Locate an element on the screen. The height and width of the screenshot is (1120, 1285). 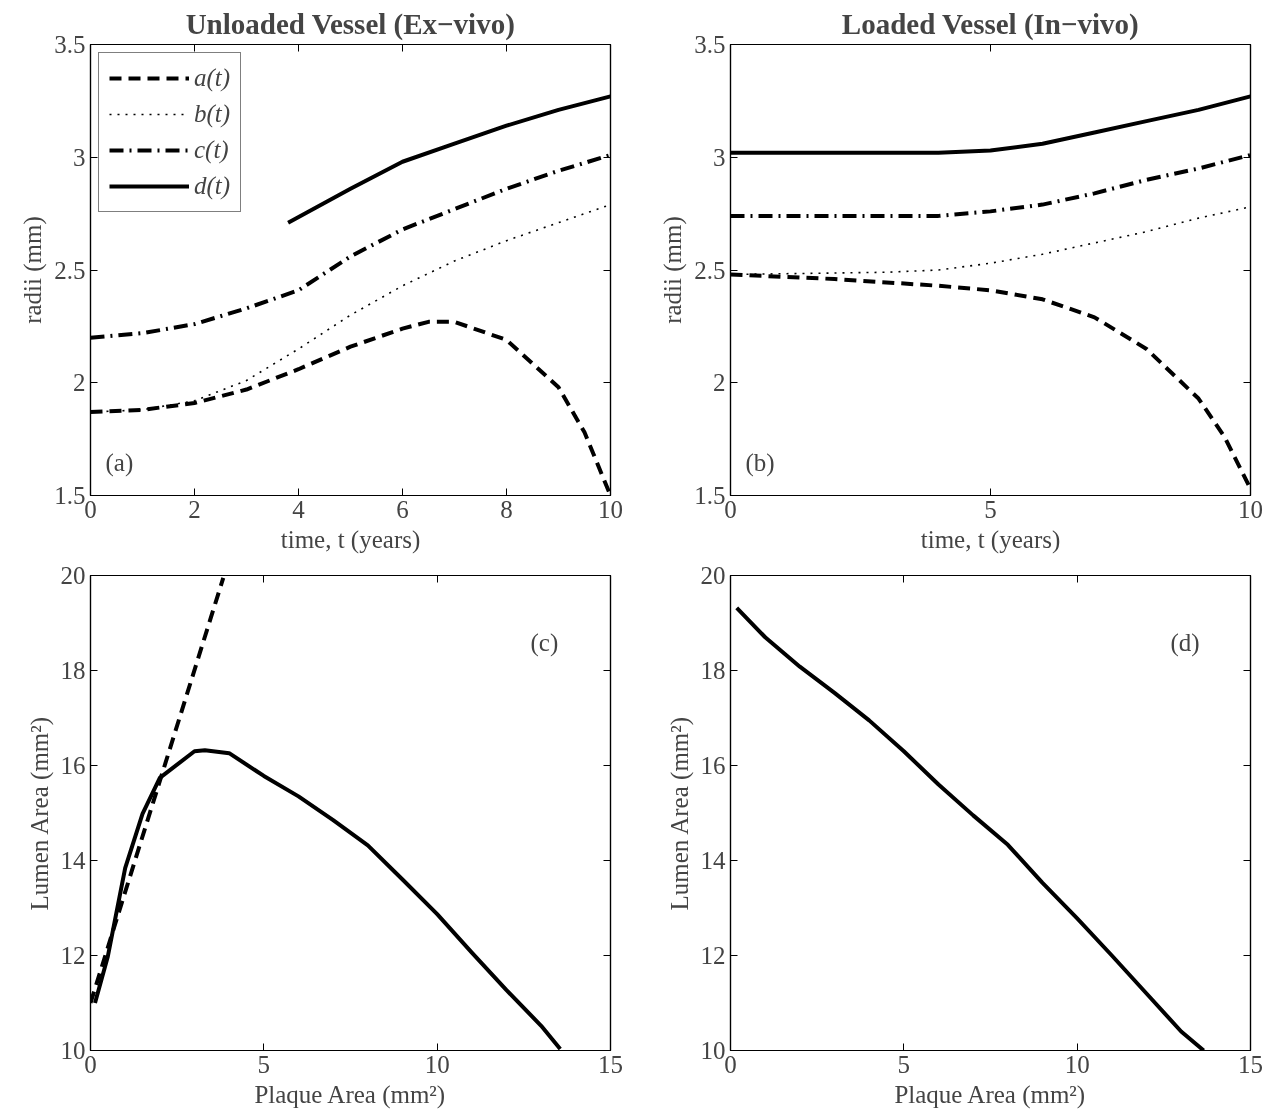
annotation: (c) is located at coordinates (544, 642).